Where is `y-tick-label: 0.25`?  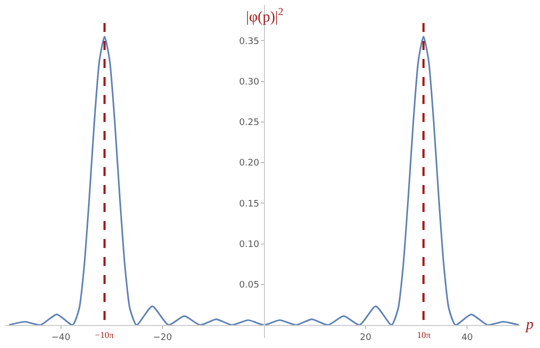
y-tick-label: 0.25 is located at coordinates (249, 123).